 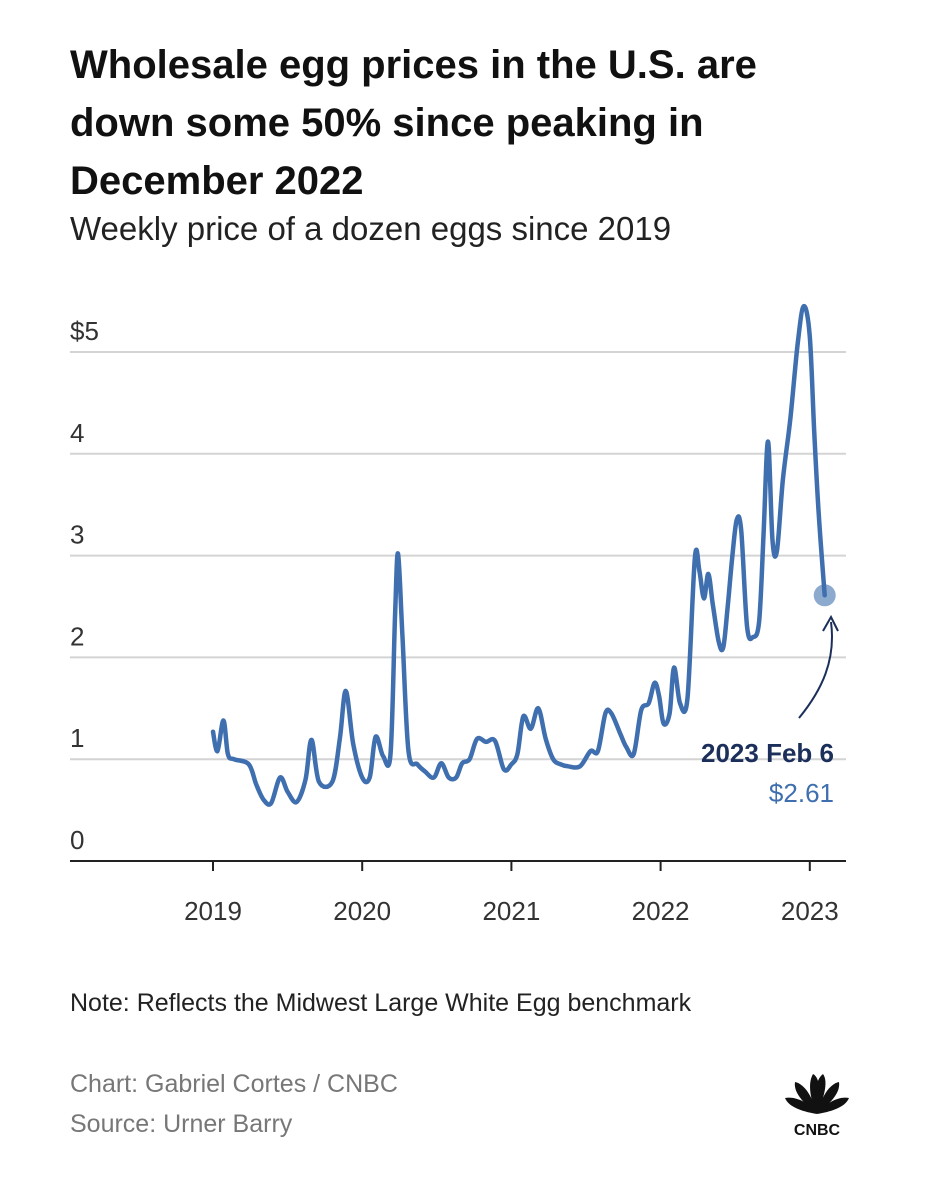 What do you see at coordinates (213, 911) in the screenshot?
I see `x-tick-label: 2019` at bounding box center [213, 911].